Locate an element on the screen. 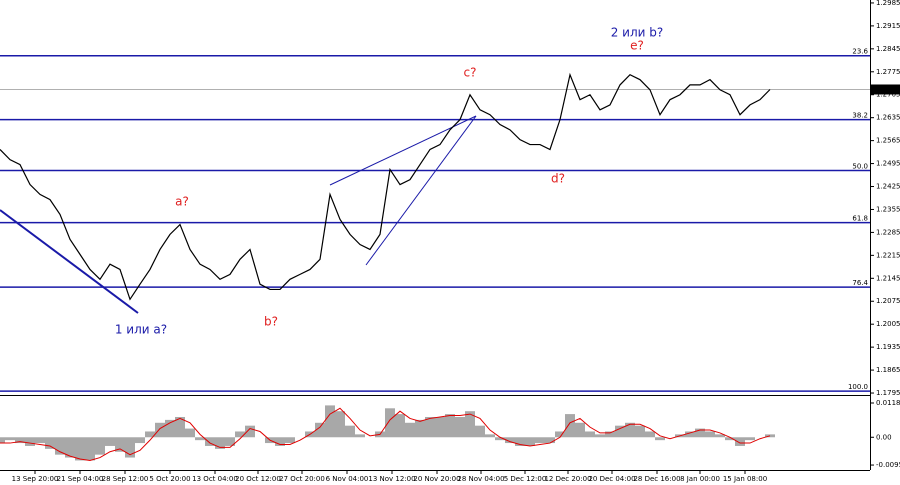 The image size is (900, 485). x-tick-label: 5 Oct 20:00 is located at coordinates (169, 479).